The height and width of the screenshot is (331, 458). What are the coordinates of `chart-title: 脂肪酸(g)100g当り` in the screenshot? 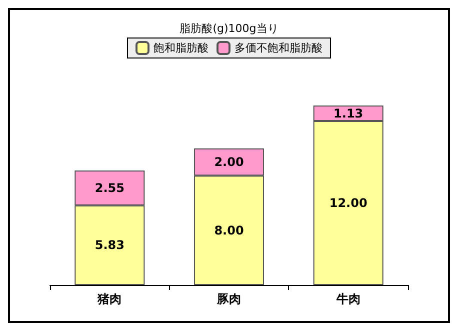 It's located at (229, 28).